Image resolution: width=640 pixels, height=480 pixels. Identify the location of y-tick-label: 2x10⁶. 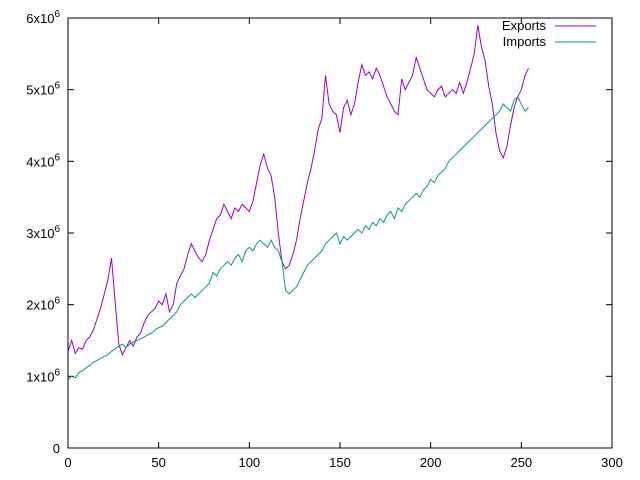
(43, 304).